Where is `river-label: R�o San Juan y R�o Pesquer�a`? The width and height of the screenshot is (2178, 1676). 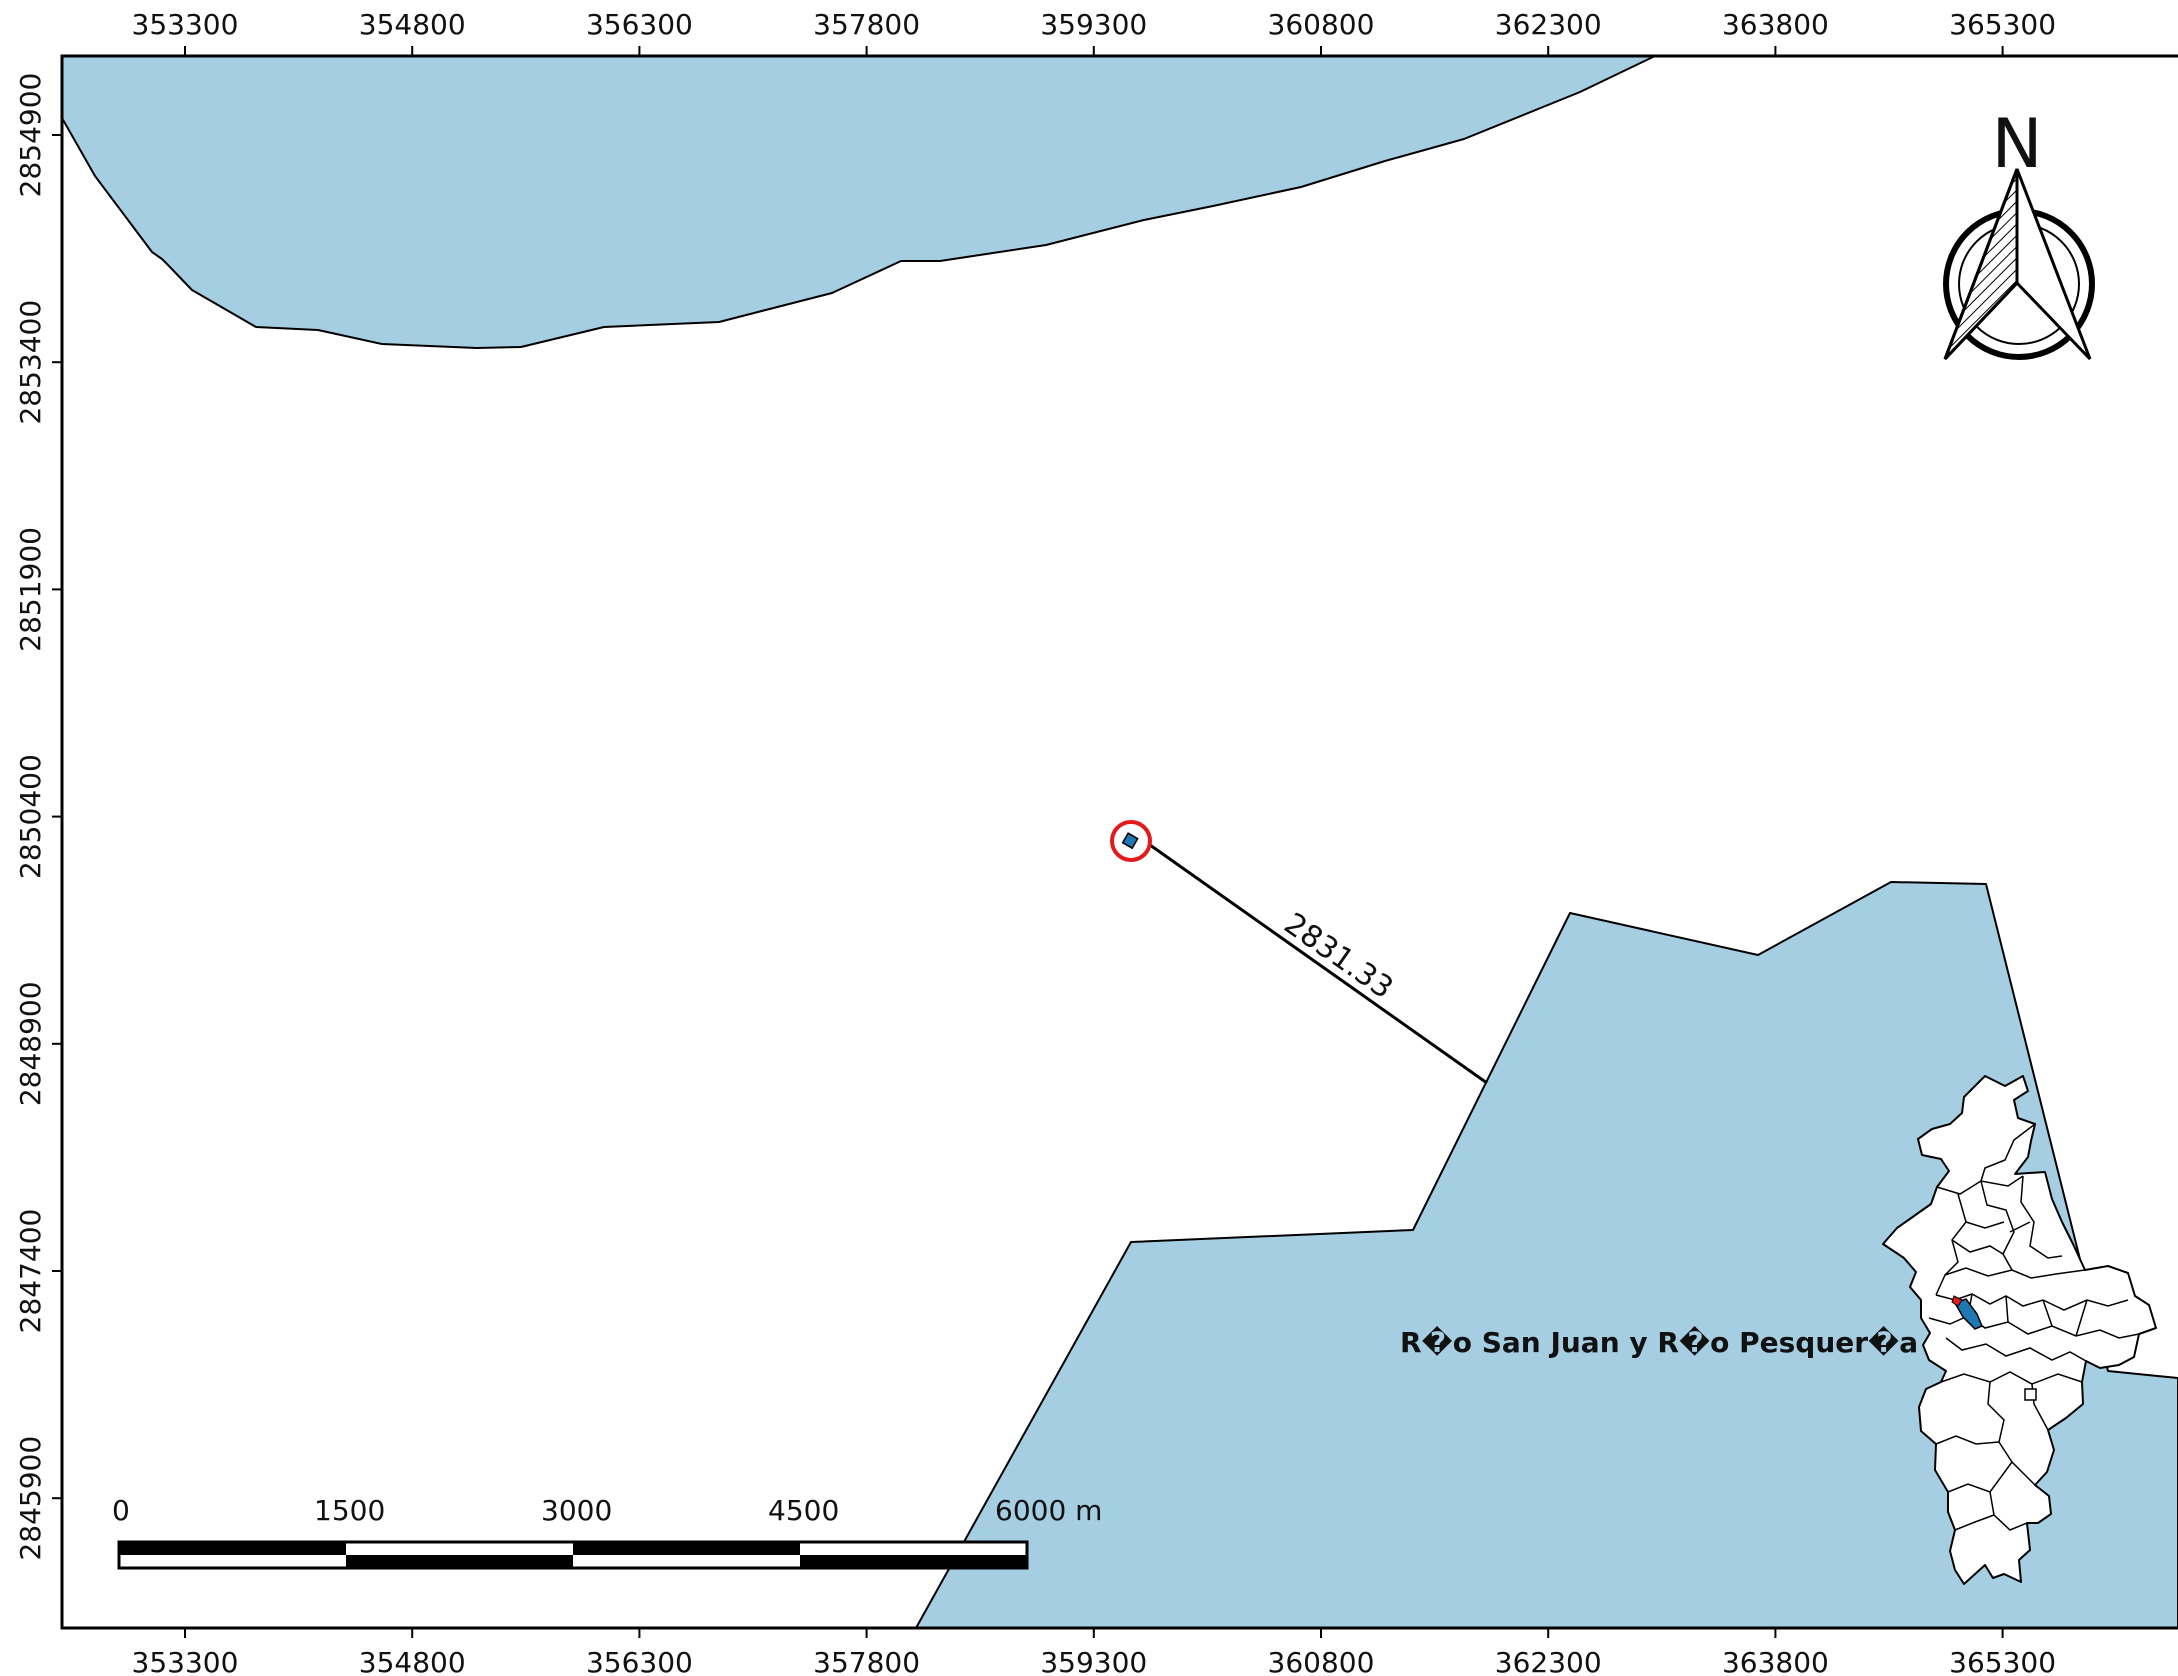 river-label: R�o San Juan y R�o Pesquer�a is located at coordinates (1659, 1342).